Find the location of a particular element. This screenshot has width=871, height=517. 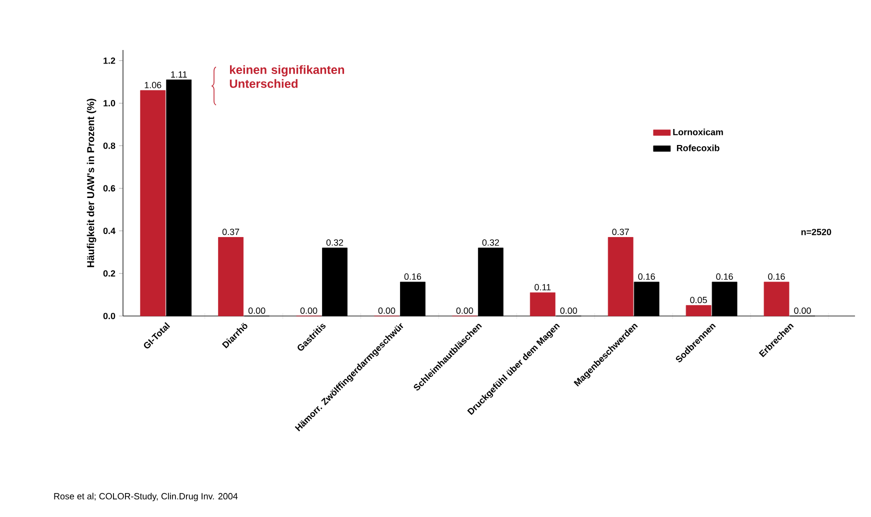

annotation: n=2520 is located at coordinates (816, 232).